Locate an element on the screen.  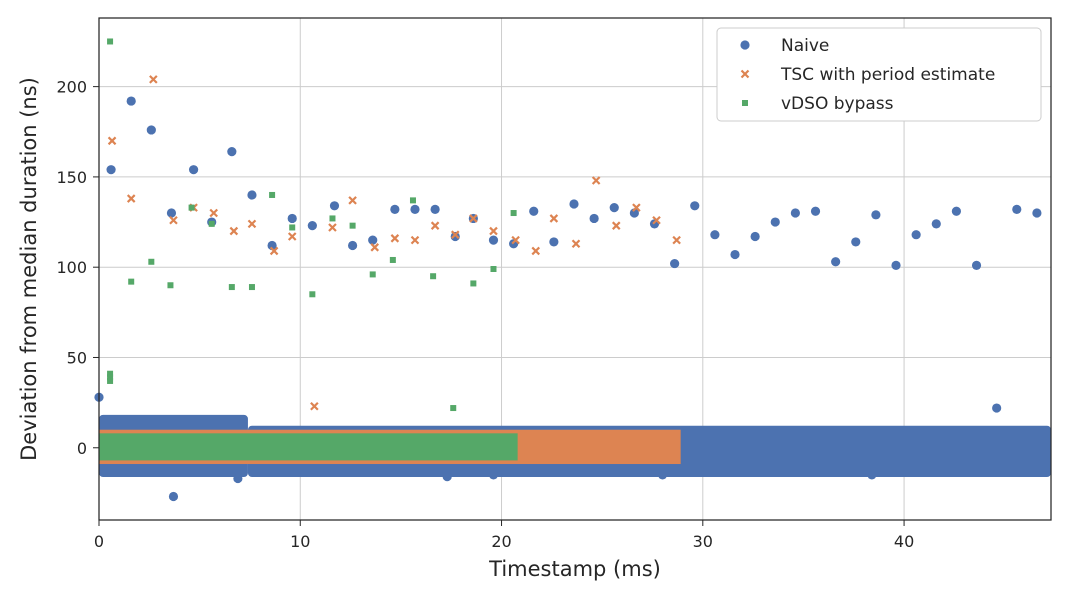
legend-box is located at coordinates (879, 74).